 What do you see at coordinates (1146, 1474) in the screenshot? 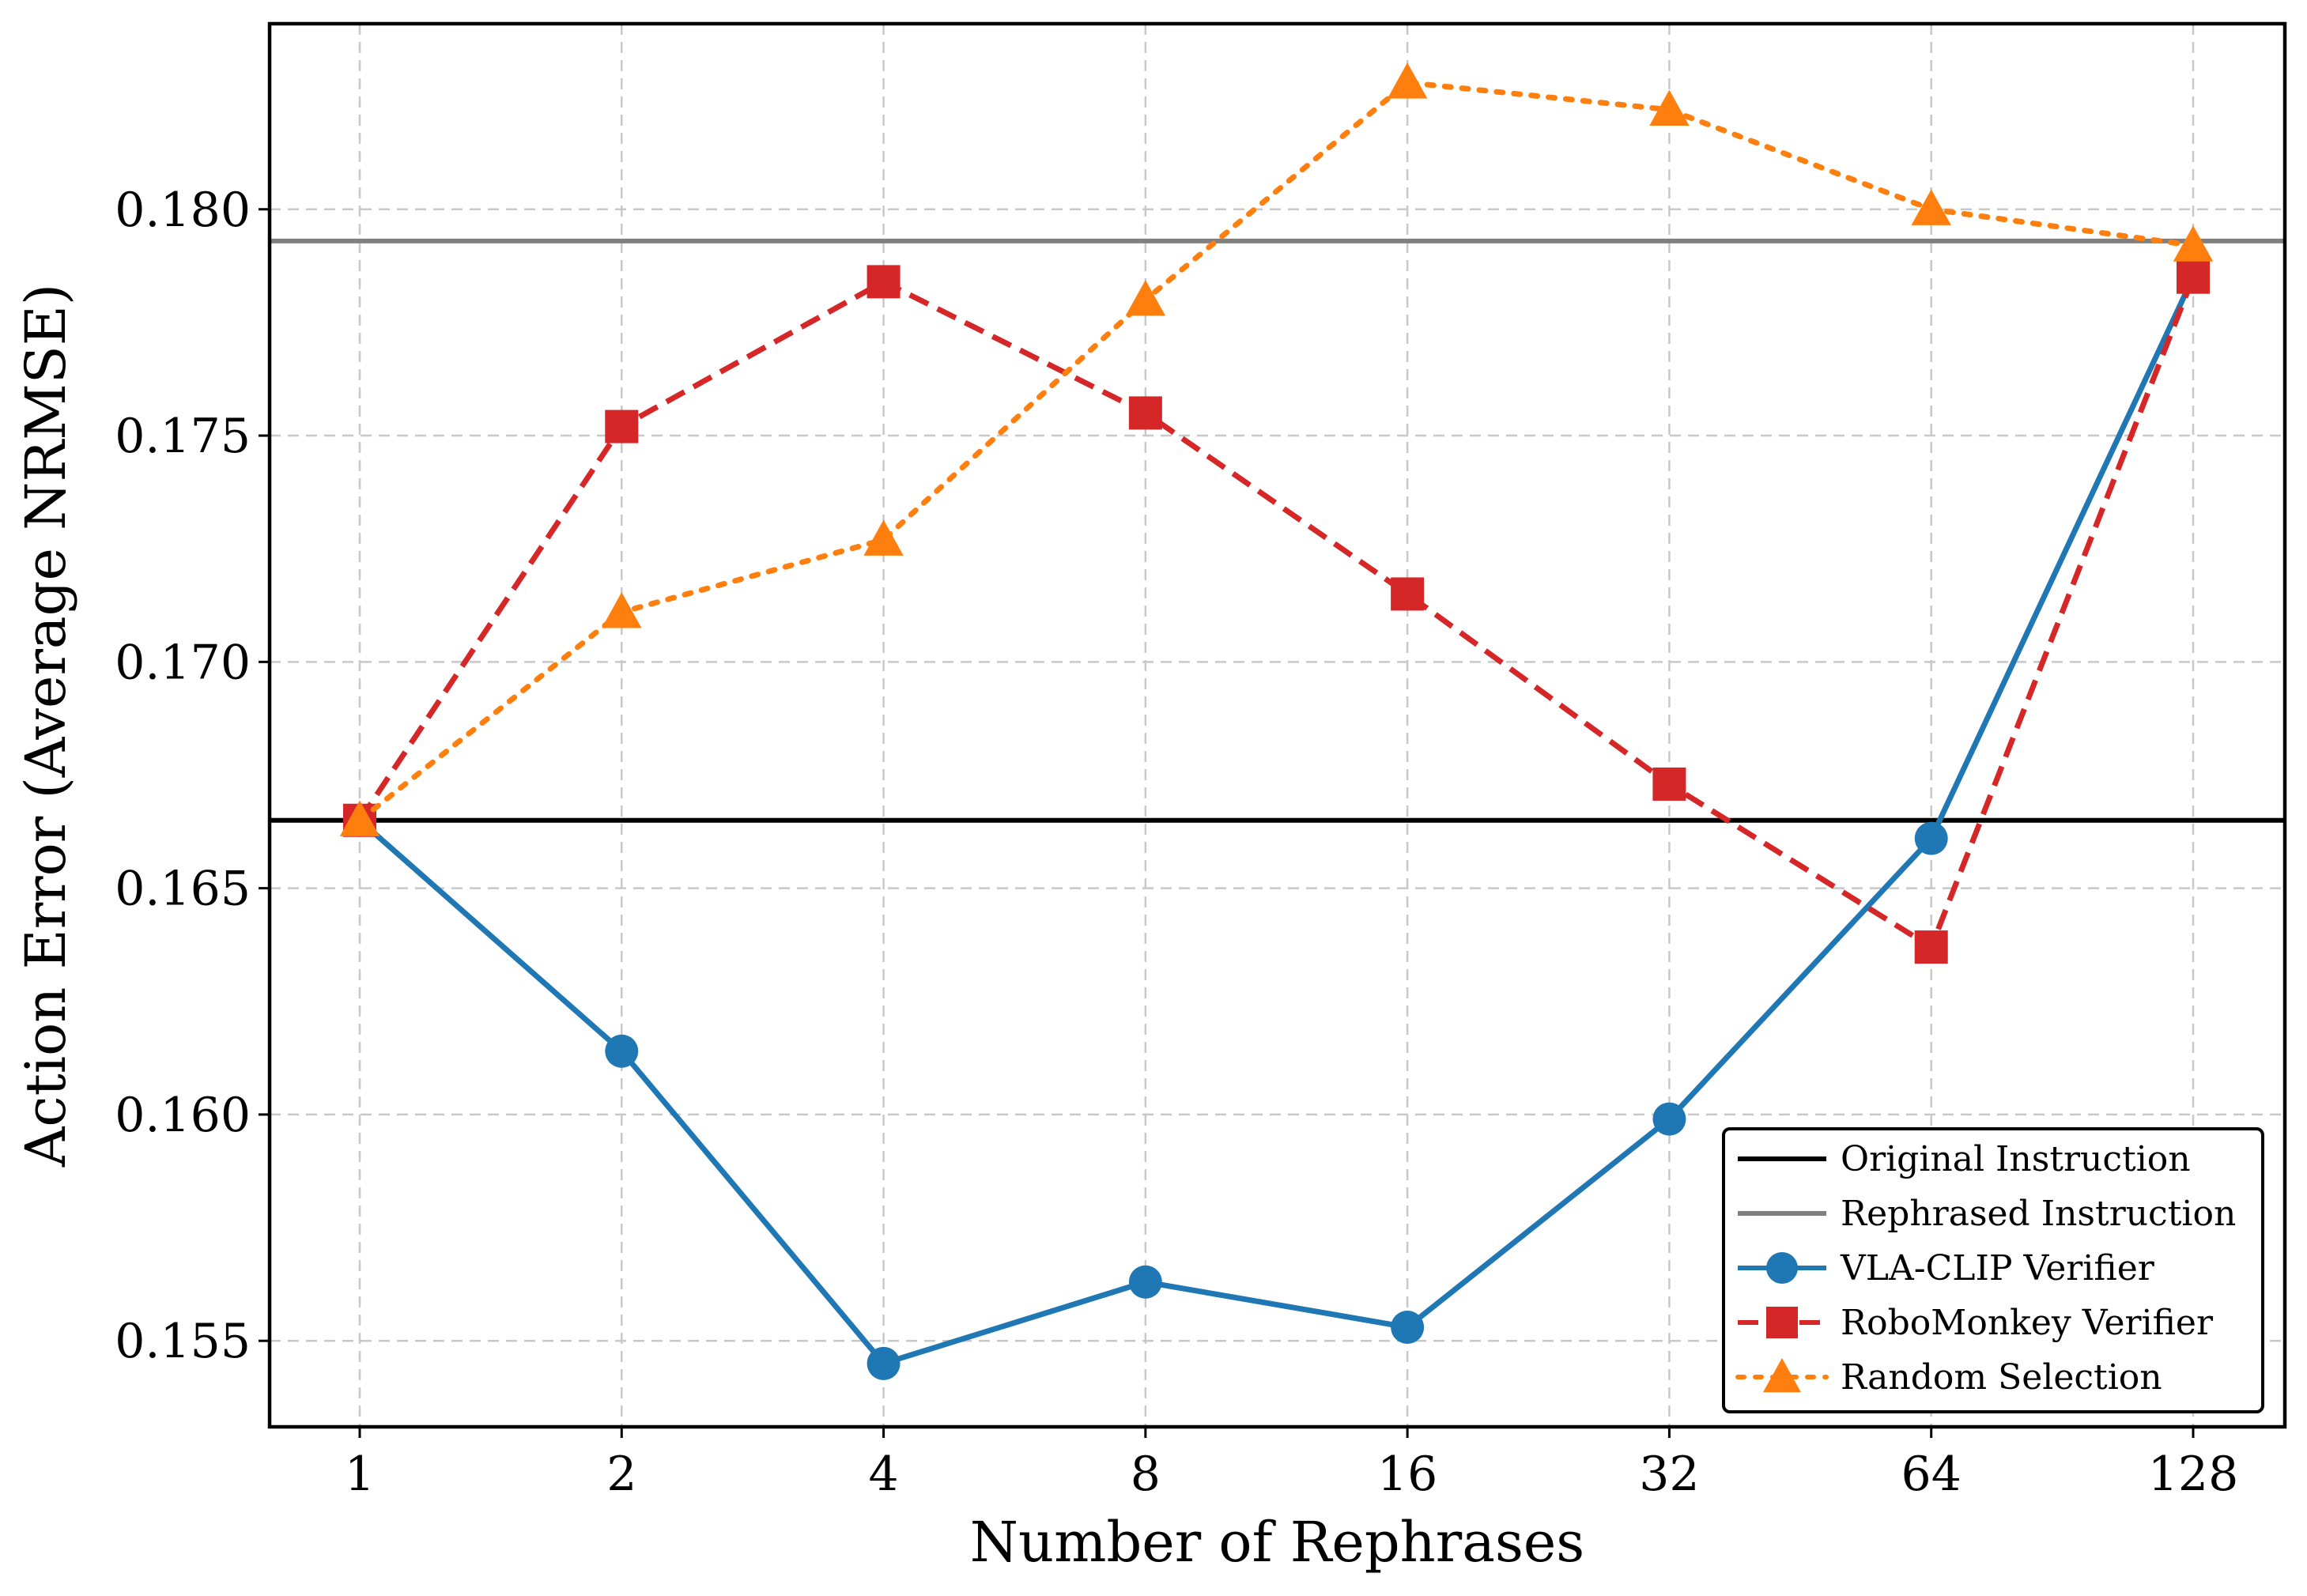
I see `x-tick-label: 8` at bounding box center [1146, 1474].